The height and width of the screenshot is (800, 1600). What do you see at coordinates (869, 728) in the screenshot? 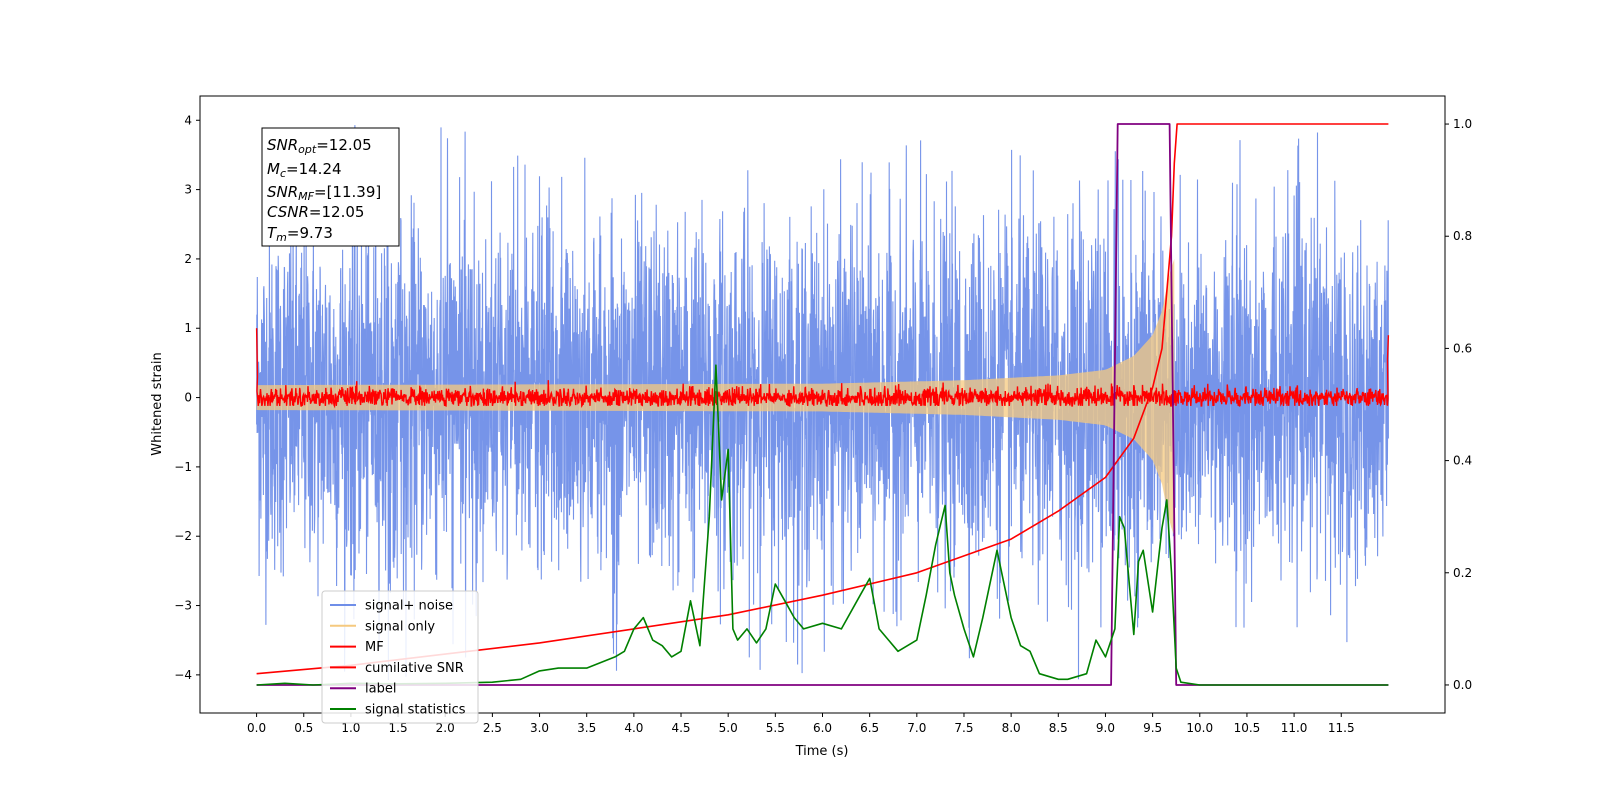
I see `x-tick-label: 6.5` at bounding box center [869, 728].